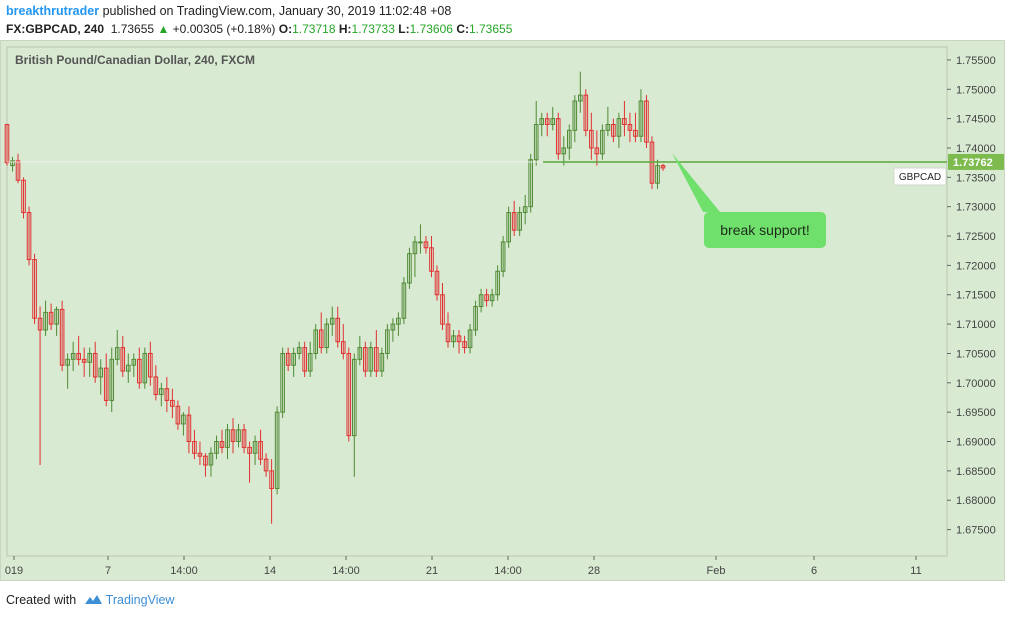 The image size is (1012, 618). Describe the element at coordinates (373, 29) in the screenshot. I see `high-value: 1.73733` at that location.